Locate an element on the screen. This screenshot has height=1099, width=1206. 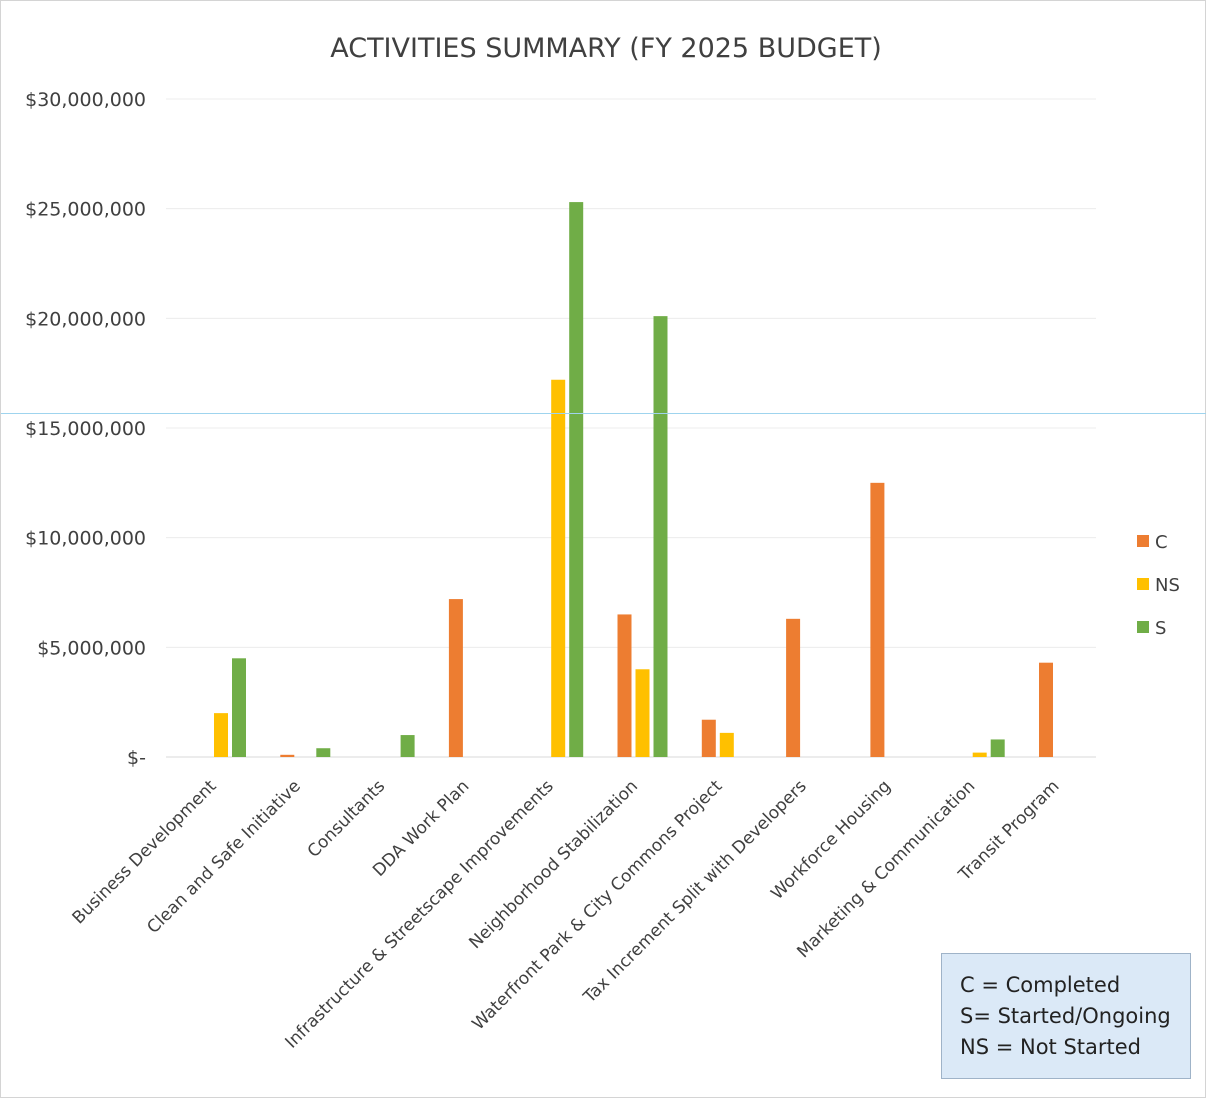
legend-swatch-ns is located at coordinates (1143, 584).